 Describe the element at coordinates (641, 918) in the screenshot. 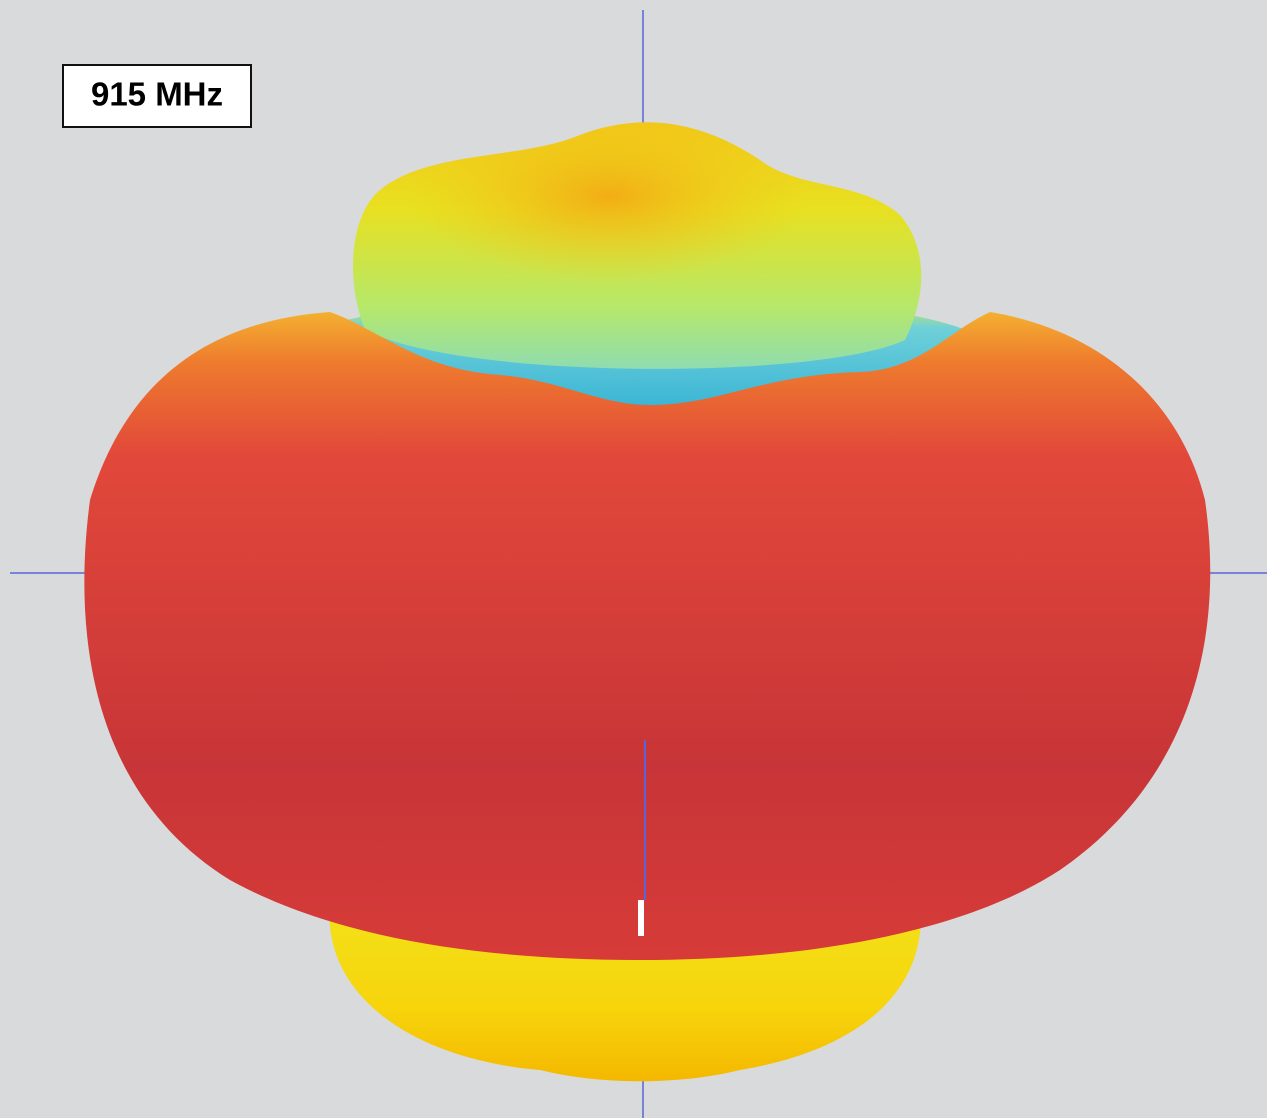

I see `feed-marker` at that location.